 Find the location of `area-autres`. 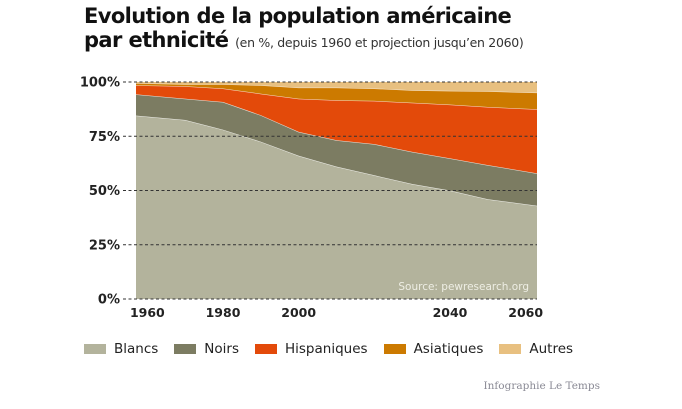

area-autres is located at coordinates (336, 87).